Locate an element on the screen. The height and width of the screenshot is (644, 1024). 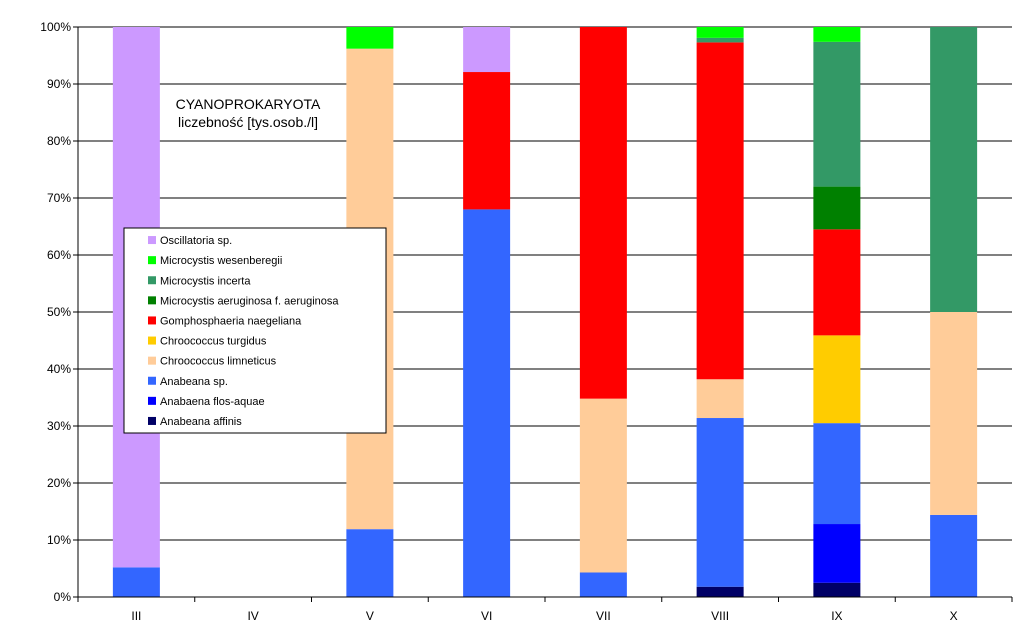
y-tick-label: 50% is located at coordinates (59, 312).